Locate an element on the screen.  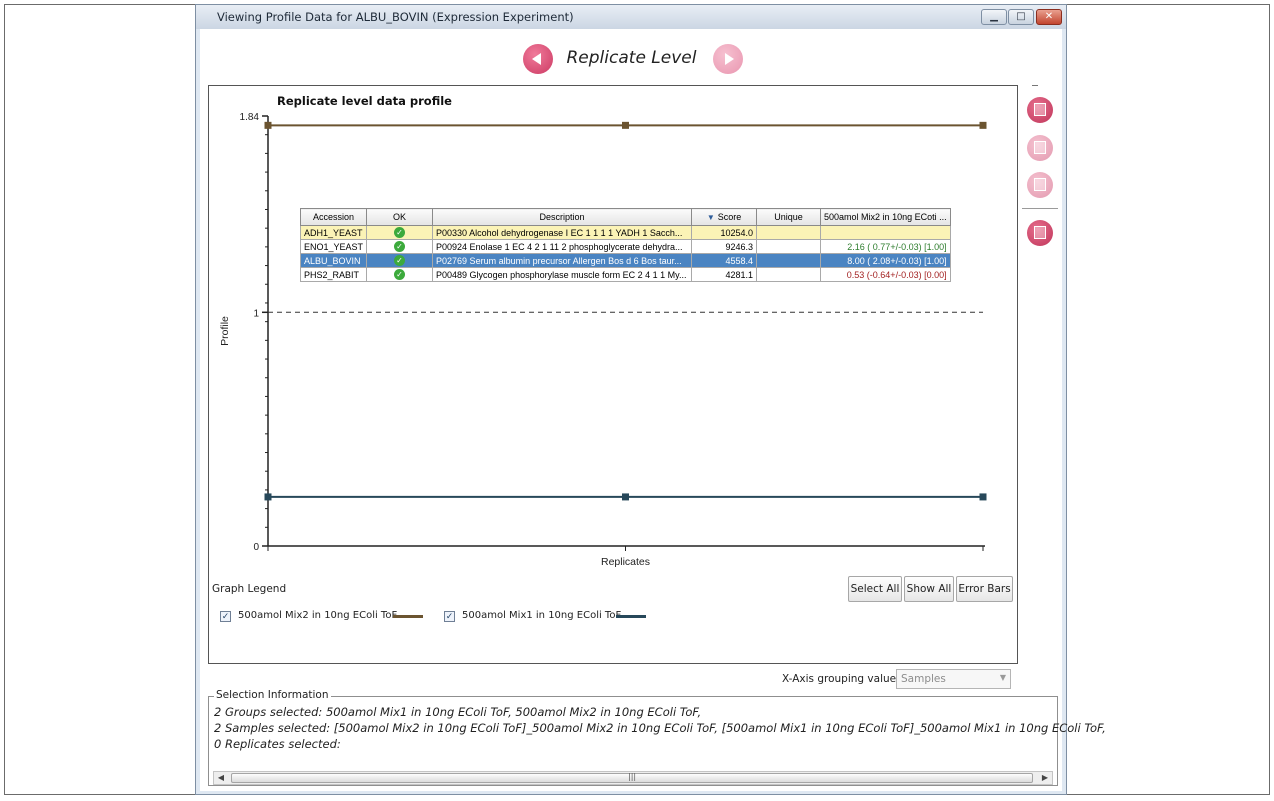
column-header-ok: OK is located at coordinates (400, 217).